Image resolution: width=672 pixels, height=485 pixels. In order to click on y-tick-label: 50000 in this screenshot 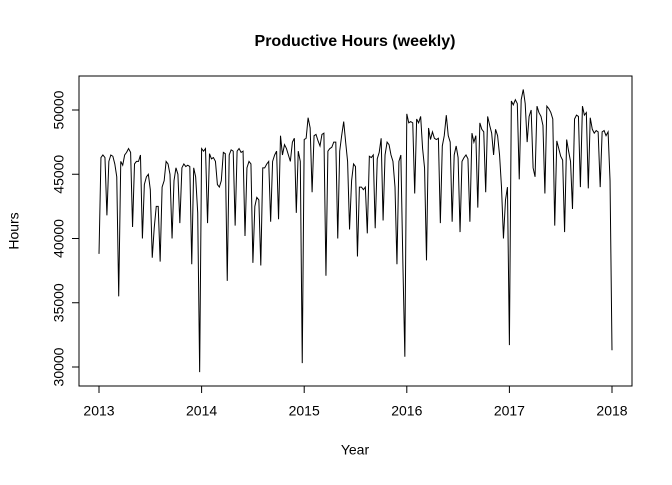, I will do `click(59, 109)`.